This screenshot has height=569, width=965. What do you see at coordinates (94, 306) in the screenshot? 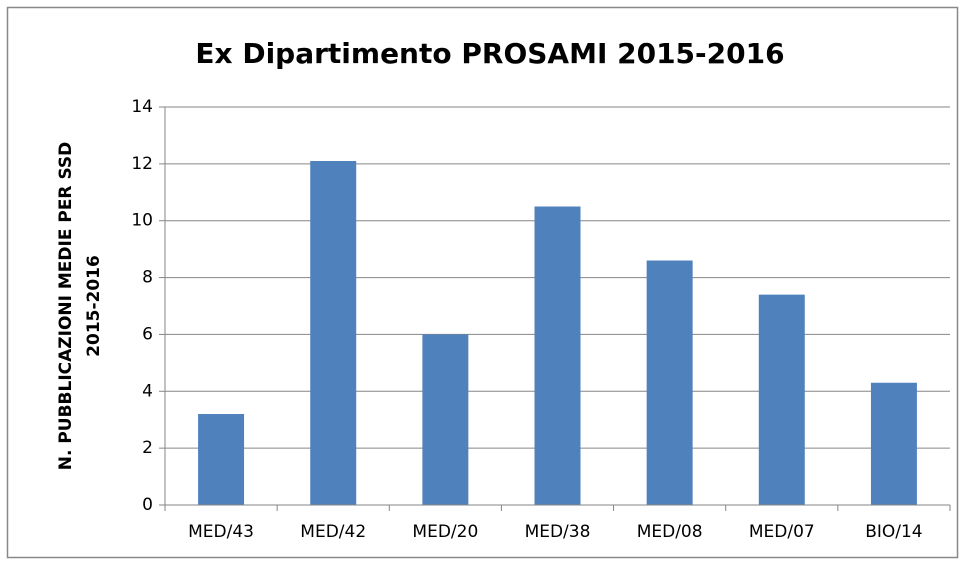
I see `y-axis-label: 2015-2016` at bounding box center [94, 306].